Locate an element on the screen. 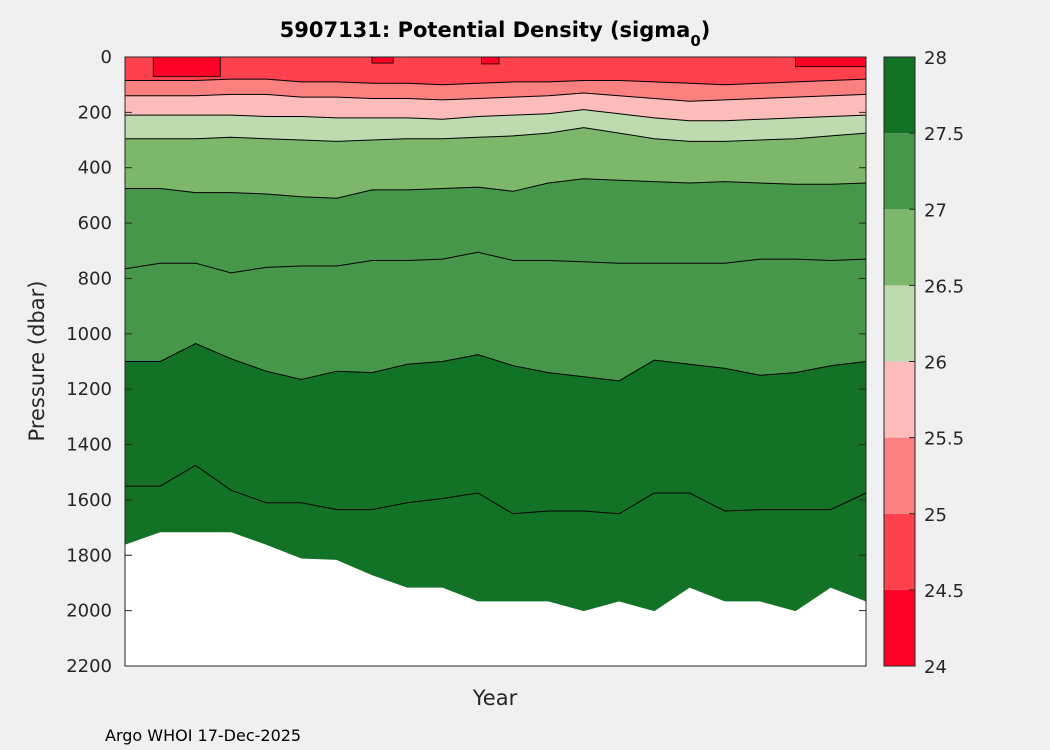  title-subscript: 0 is located at coordinates (695, 41).